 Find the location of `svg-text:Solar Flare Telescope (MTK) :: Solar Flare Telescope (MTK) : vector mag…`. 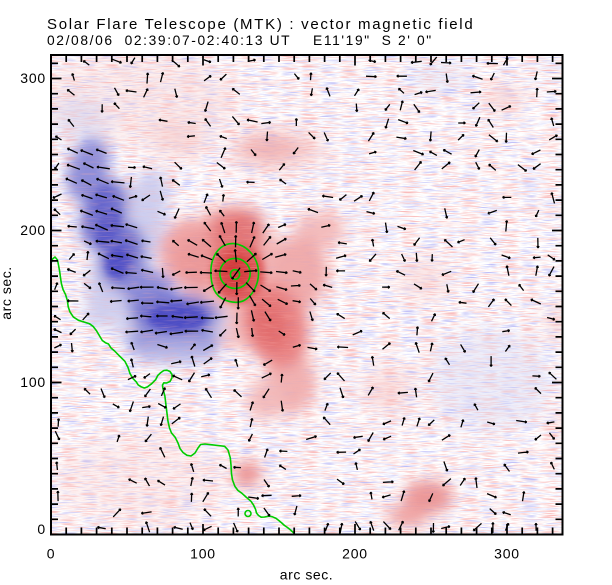

svg-text:Solar Flare Telescope (MTK) :: Solar Flare Telescope (MTK) : vector mag… is located at coordinates (260, 24).